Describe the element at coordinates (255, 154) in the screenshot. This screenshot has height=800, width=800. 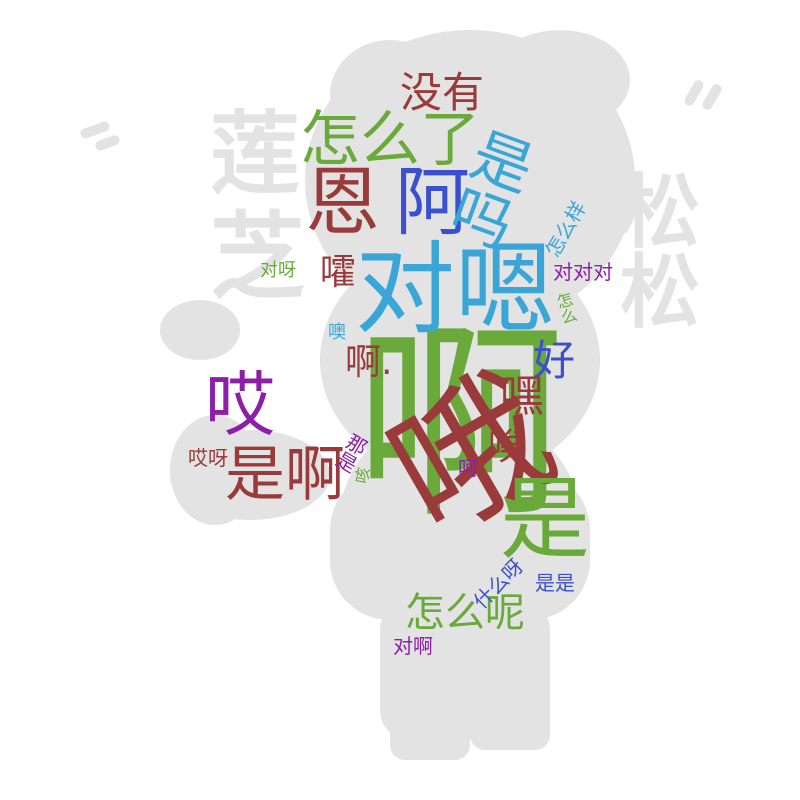
I see `watermark-char-1: 莲` at that location.